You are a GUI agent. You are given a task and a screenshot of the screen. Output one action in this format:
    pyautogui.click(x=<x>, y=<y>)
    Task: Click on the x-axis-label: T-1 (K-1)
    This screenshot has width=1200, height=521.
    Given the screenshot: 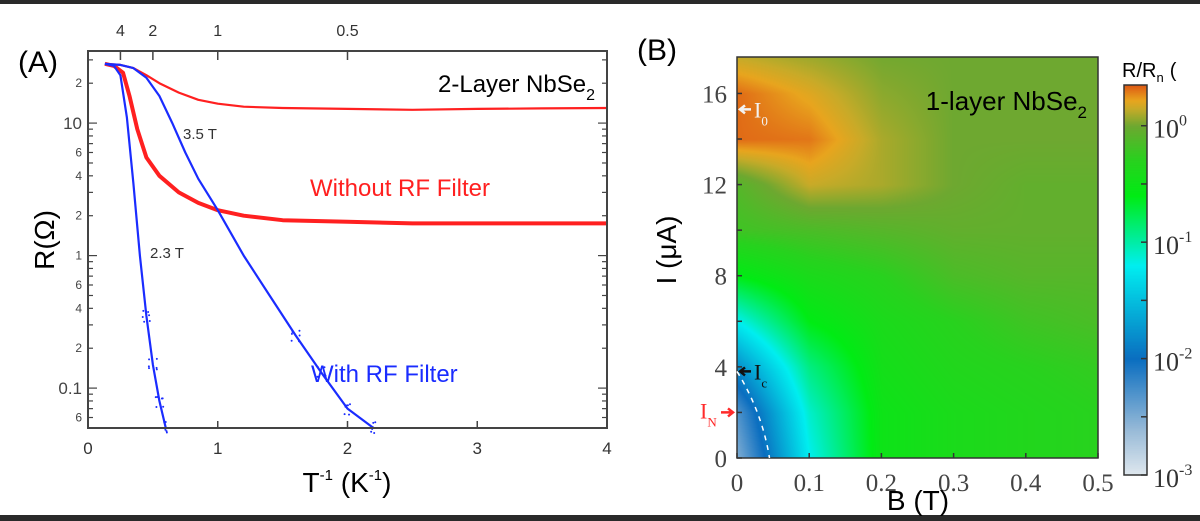 What is the action you would take?
    pyautogui.click(x=347, y=482)
    